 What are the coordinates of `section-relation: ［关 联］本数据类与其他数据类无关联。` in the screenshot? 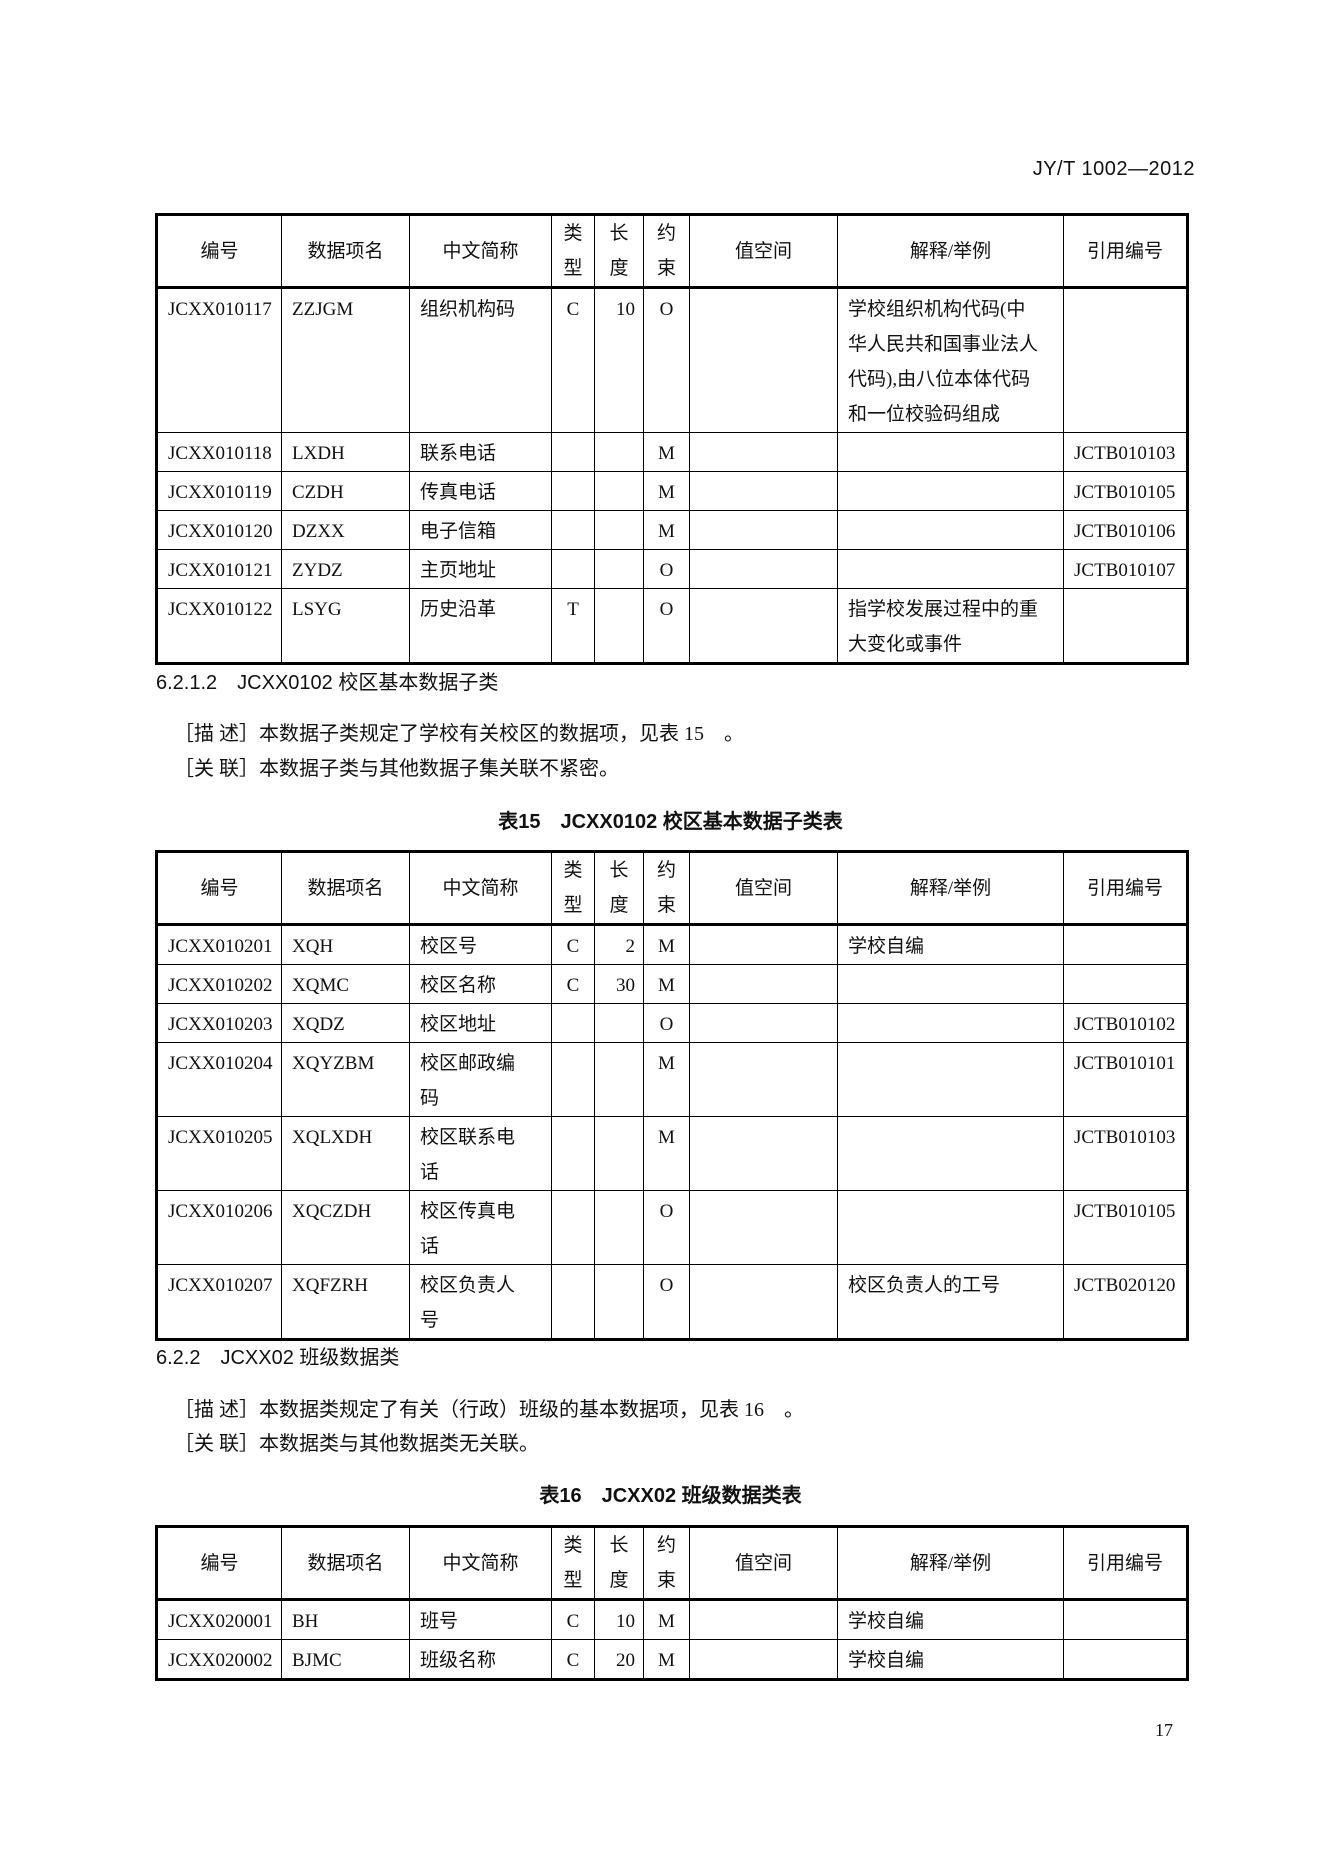 It's located at (356, 1444).